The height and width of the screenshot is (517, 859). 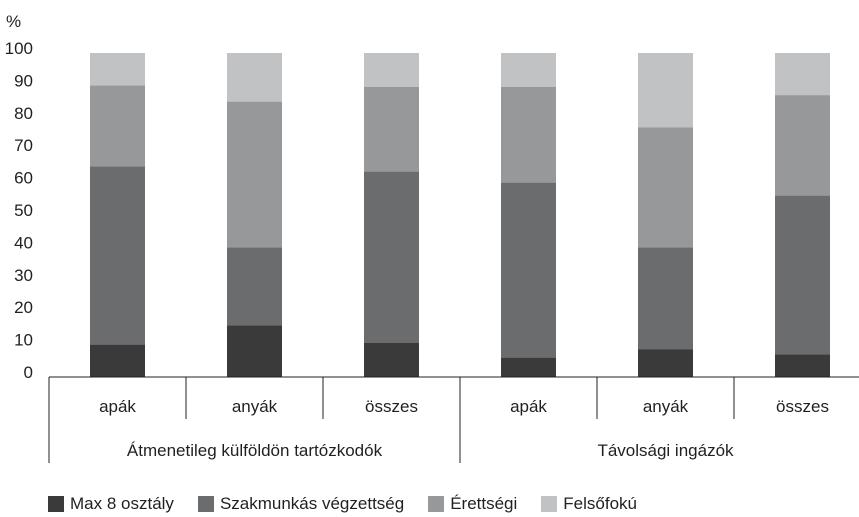 I want to click on y-tick-label: 10, so click(x=23, y=340).